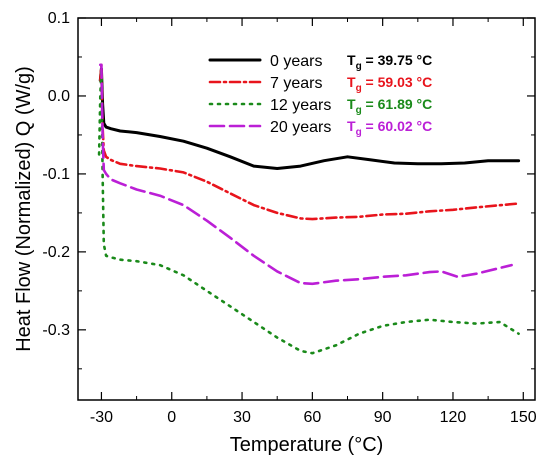 This screenshot has height=466, width=550. I want to click on legend-label: 12 years, so click(300, 105).